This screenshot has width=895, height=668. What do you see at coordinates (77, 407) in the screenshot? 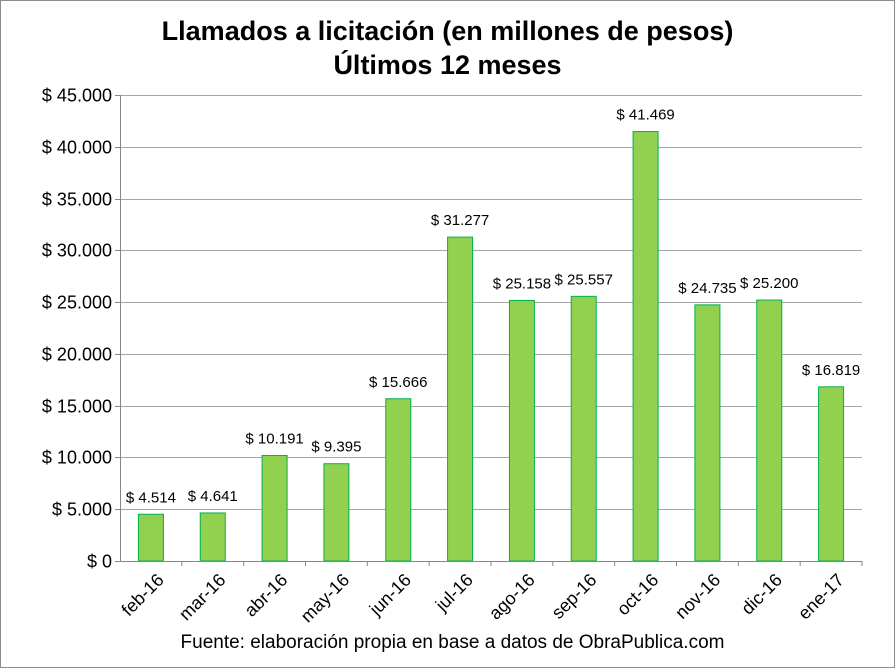
I see `y-tick-label: $ 15.000` at bounding box center [77, 407].